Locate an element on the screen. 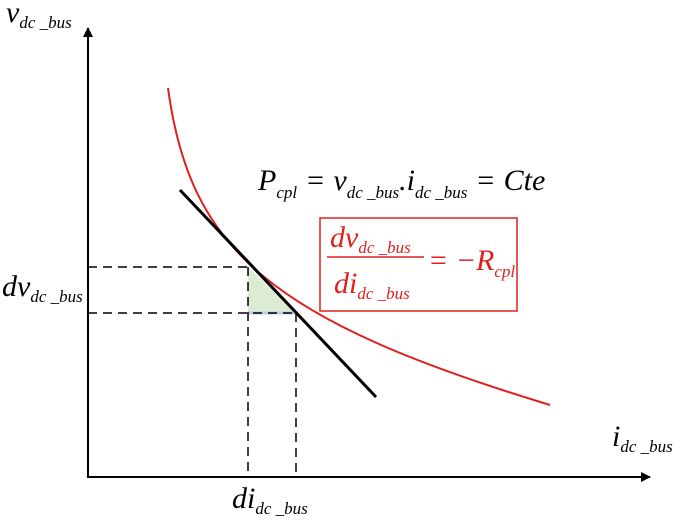 The width and height of the screenshot is (685, 523). tangent-line is located at coordinates (278, 293).